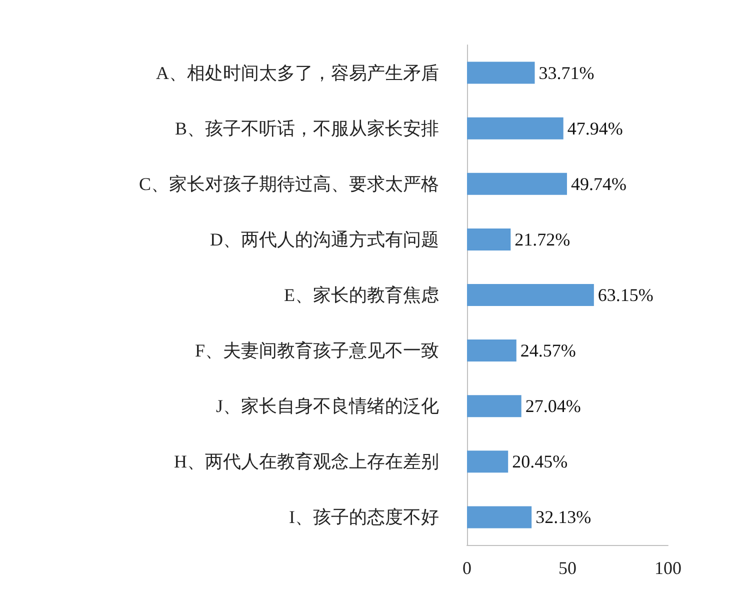  Describe the element at coordinates (595, 128) in the screenshot. I see `data-label: 47.94%` at that location.